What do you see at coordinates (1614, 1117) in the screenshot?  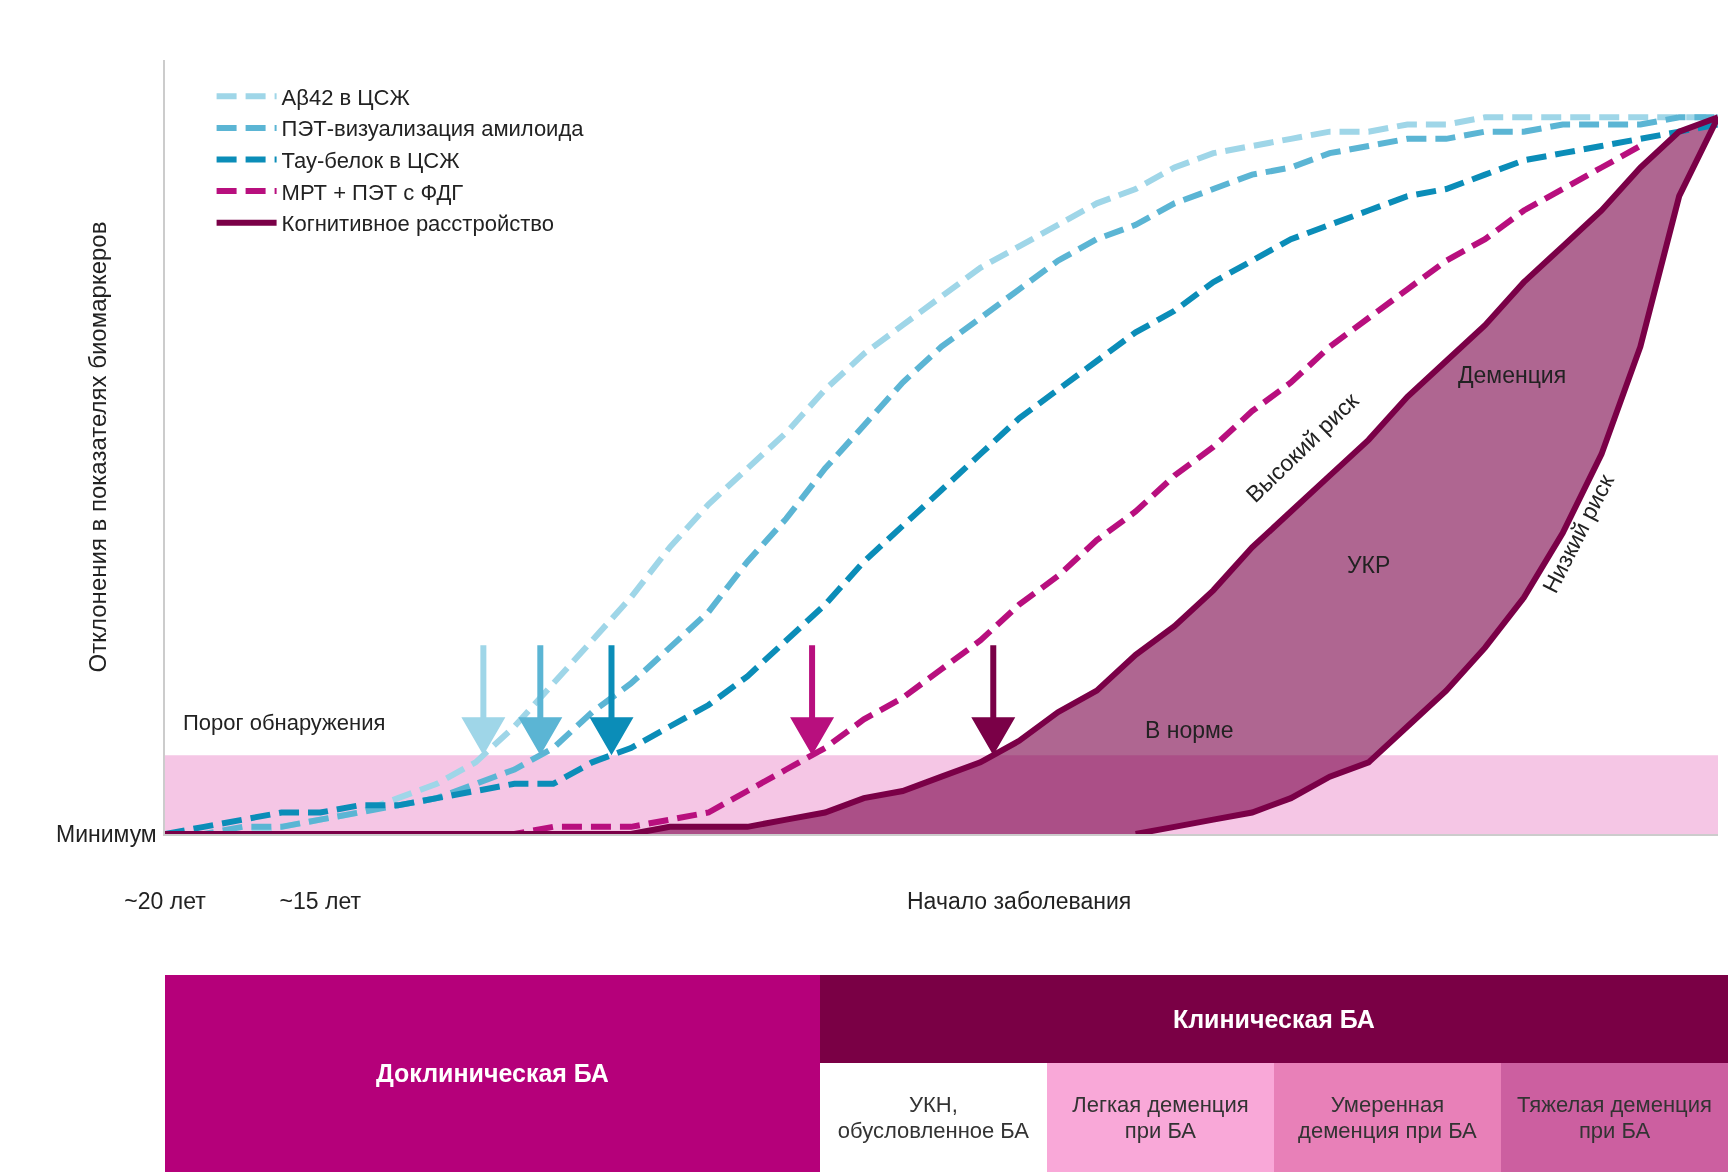 I see `text: Тяжелая деменция при БА` at bounding box center [1614, 1117].